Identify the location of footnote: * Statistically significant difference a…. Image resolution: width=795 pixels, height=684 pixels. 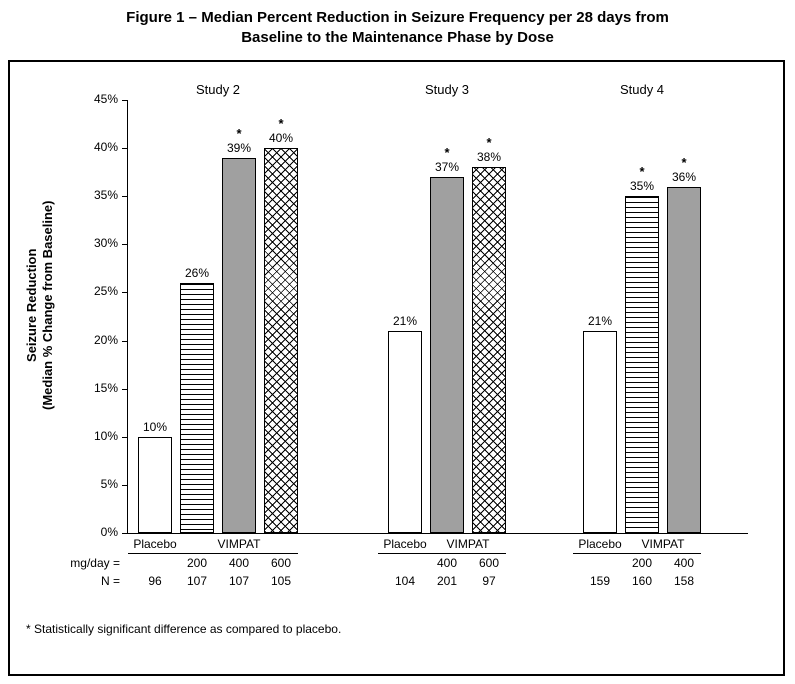
(184, 629).